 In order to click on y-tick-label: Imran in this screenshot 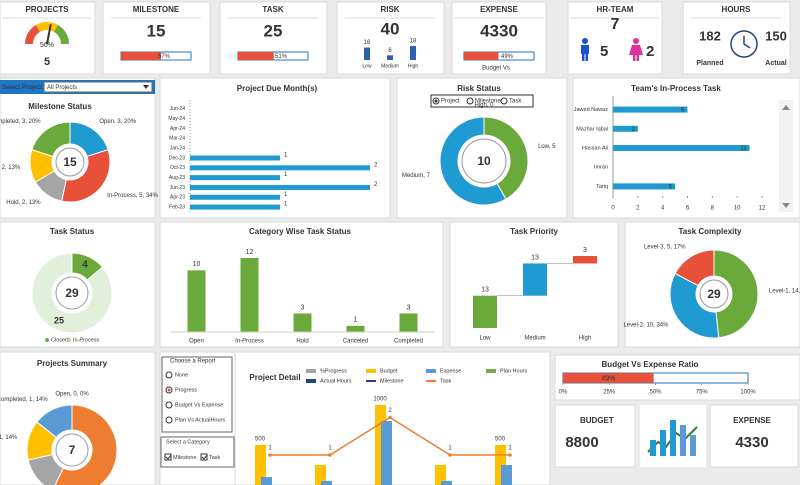, I will do `click(601, 168)`.